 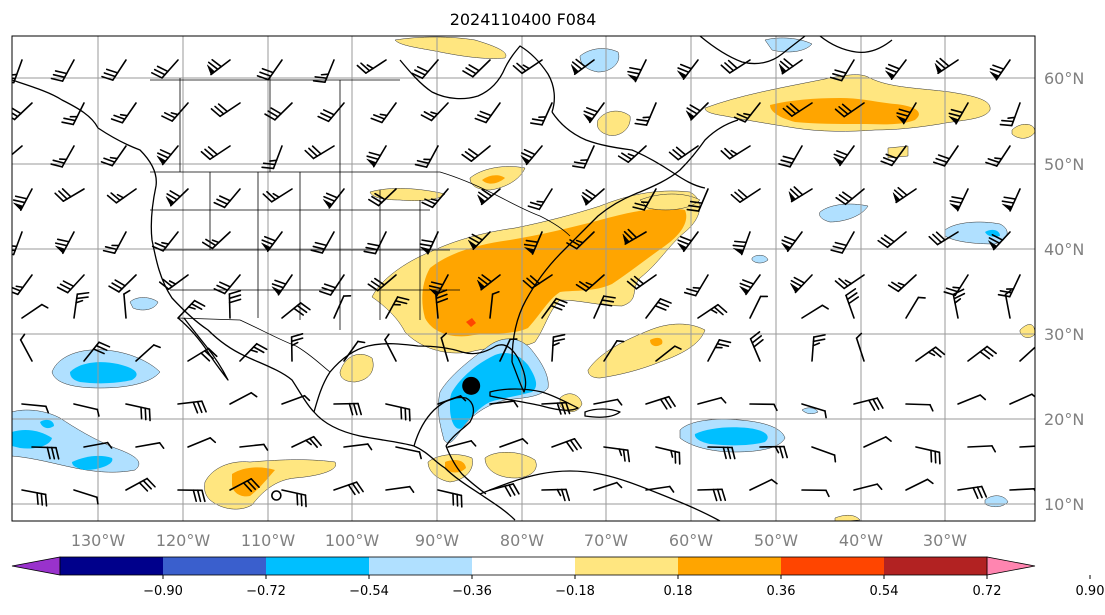 I want to click on colorbar-extend-high, so click(x=1011, y=566).